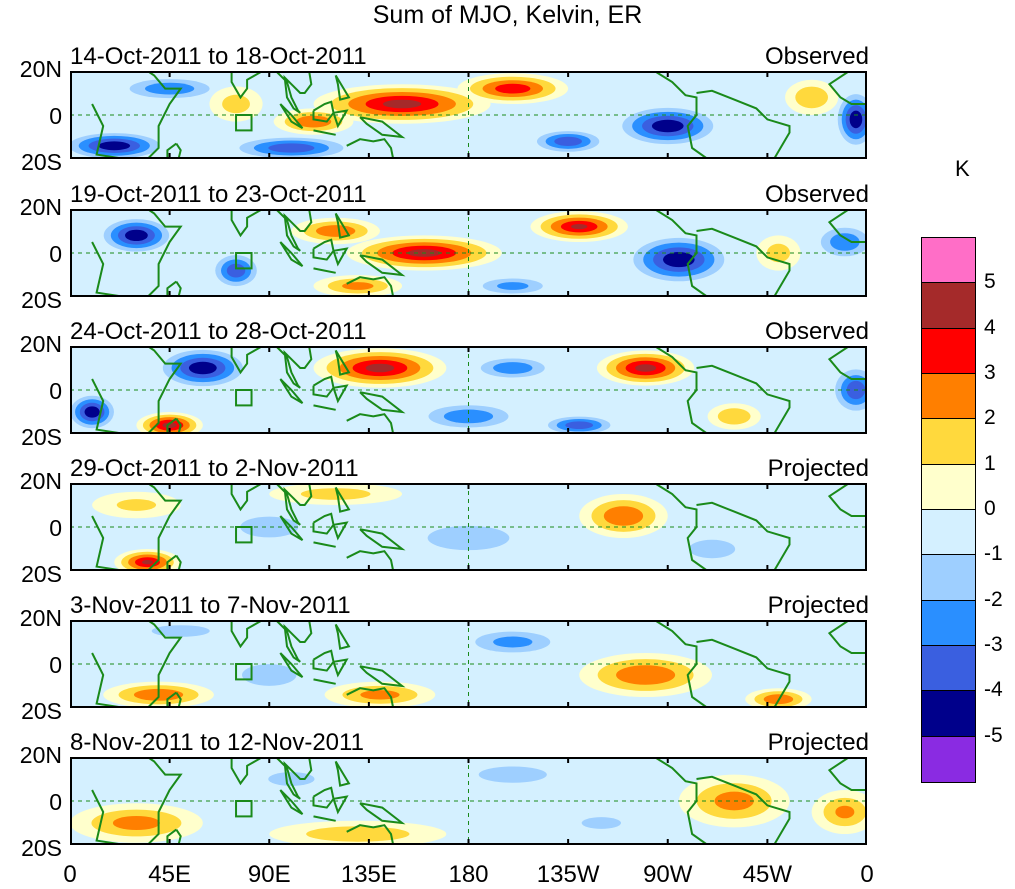 The image size is (1015, 889). Describe the element at coordinates (990, 327) in the screenshot. I see `colorbar-label: 4` at that location.